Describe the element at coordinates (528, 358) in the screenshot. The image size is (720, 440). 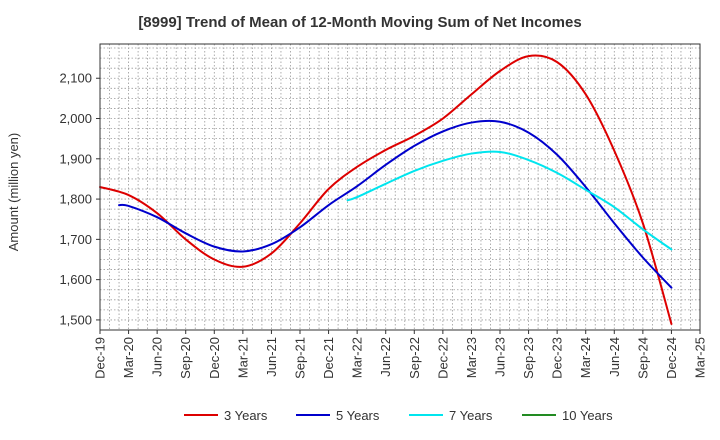
I see `x-tick-label: Sep-23` at that location.